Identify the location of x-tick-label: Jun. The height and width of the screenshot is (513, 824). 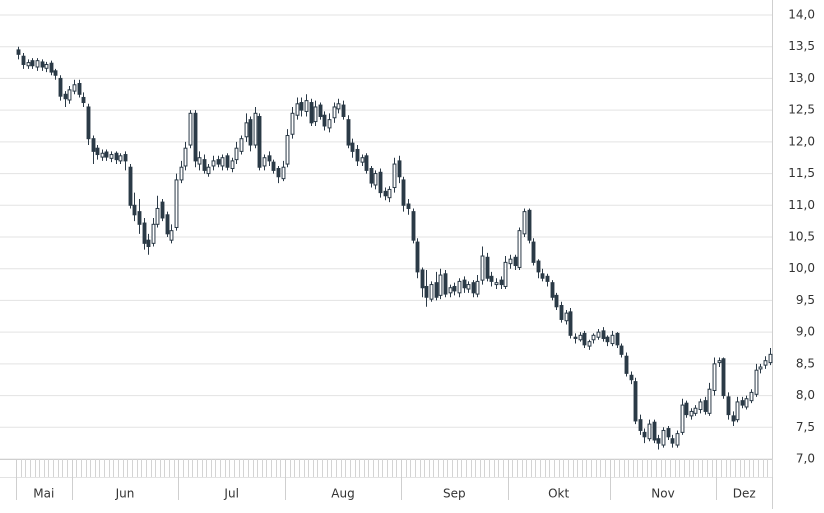
(125, 494).